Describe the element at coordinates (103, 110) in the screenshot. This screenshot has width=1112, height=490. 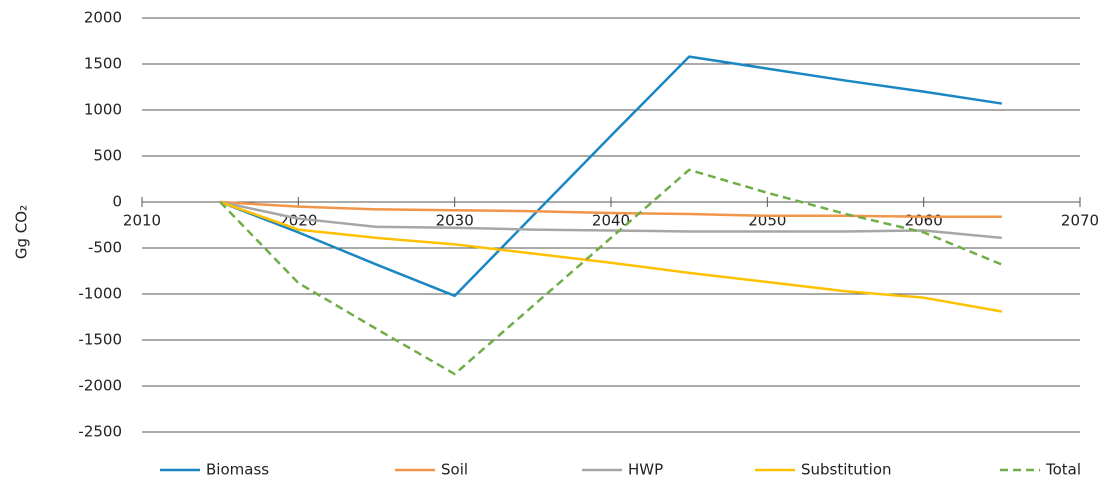
I see `y-tick-label: 1000` at that location.